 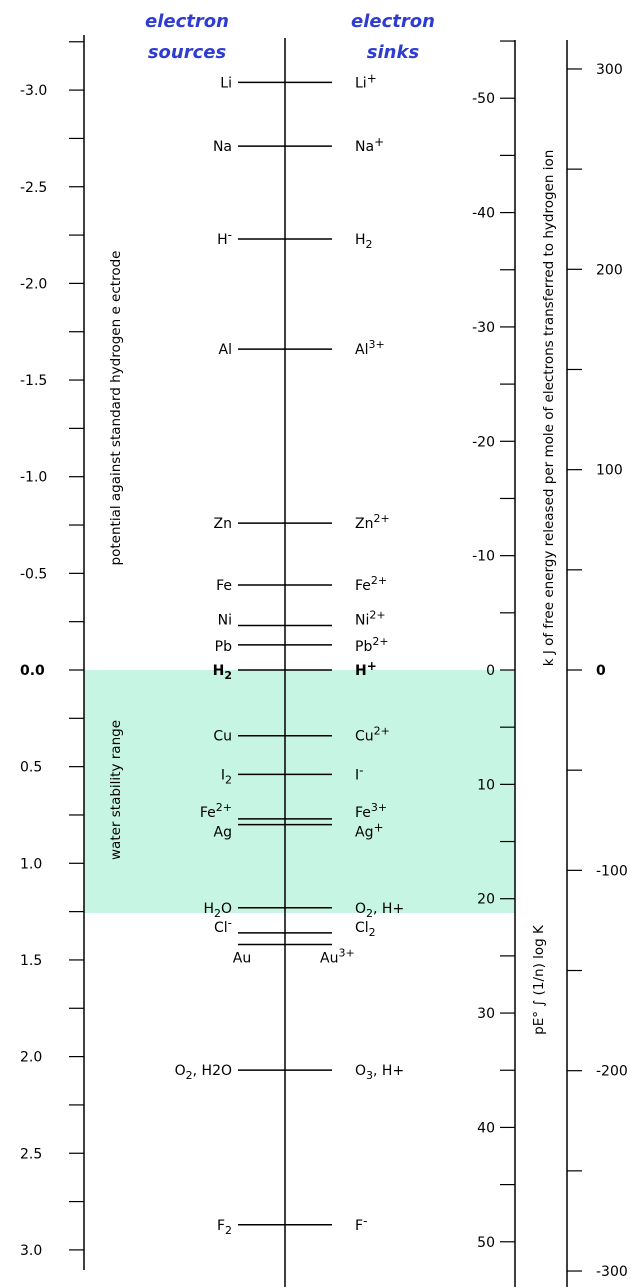 What do you see at coordinates (187, 37) in the screenshot?
I see `electron-sources-header: electron sources` at bounding box center [187, 37].